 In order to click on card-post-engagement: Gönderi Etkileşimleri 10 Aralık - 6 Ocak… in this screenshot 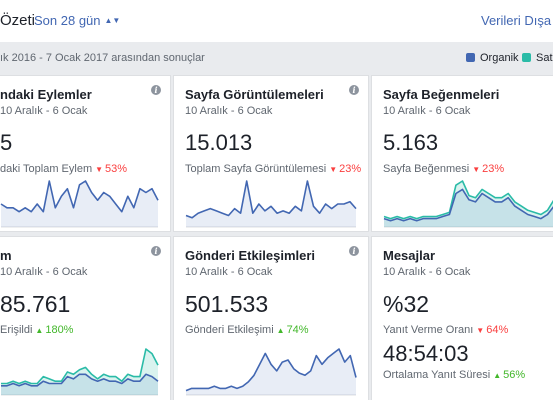, I will do `click(271, 318)`.